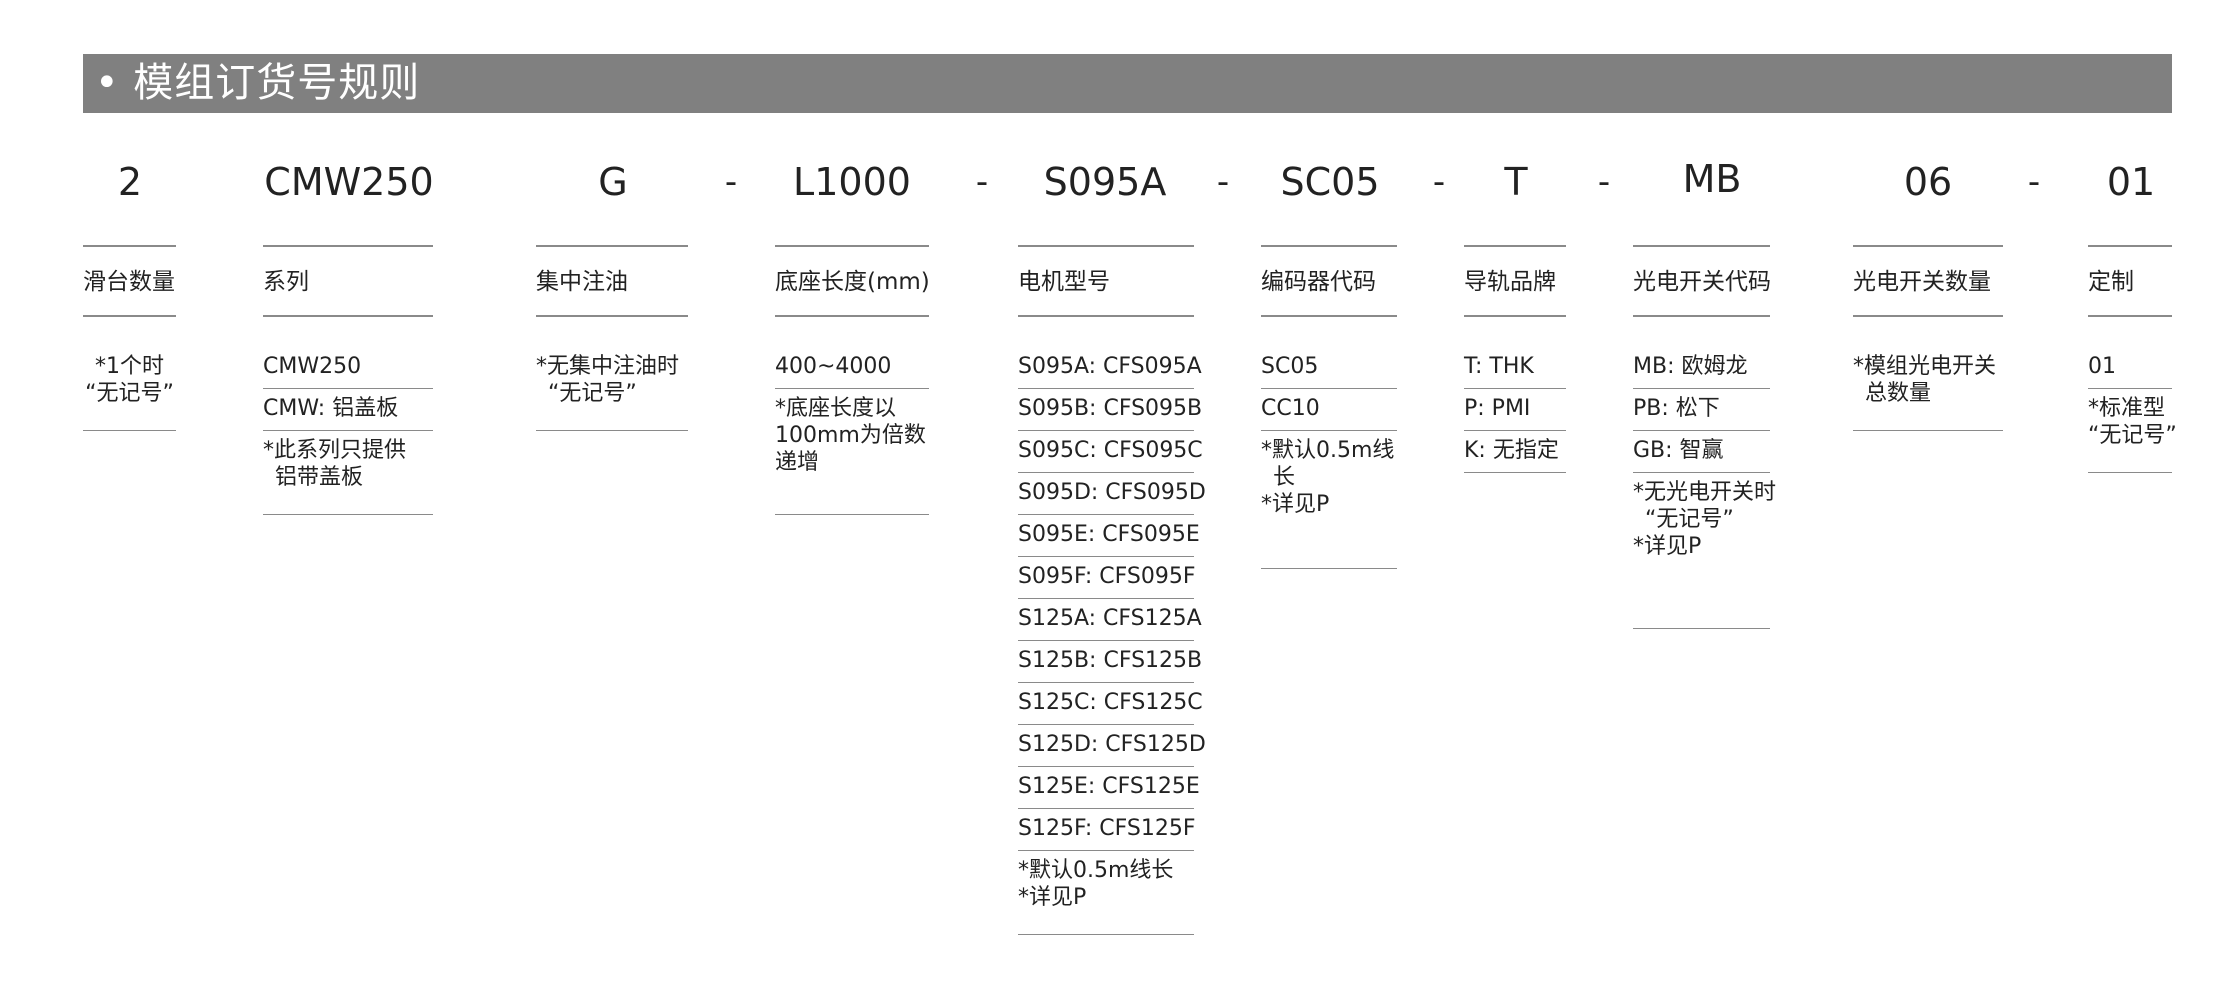 This screenshot has width=2229, height=983. What do you see at coordinates (1515, 282) in the screenshot?
I see `column-label: 导轨品牌` at bounding box center [1515, 282].